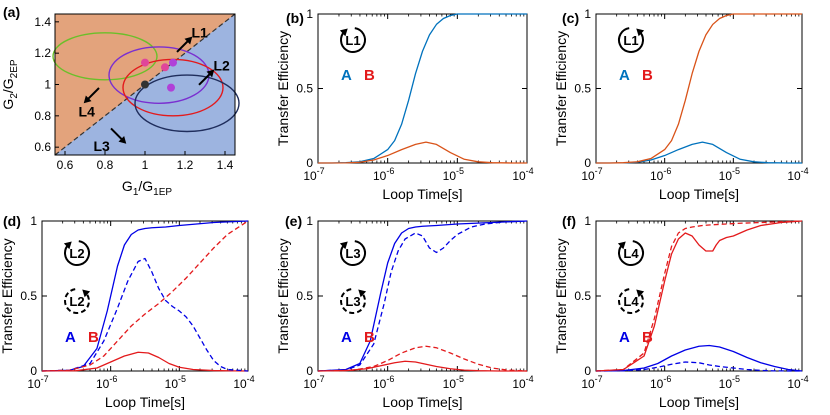 The image size is (830, 415). What do you see at coordinates (42, 147) in the screenshot?
I see `y-tick-label: 0.6` at bounding box center [42, 147].